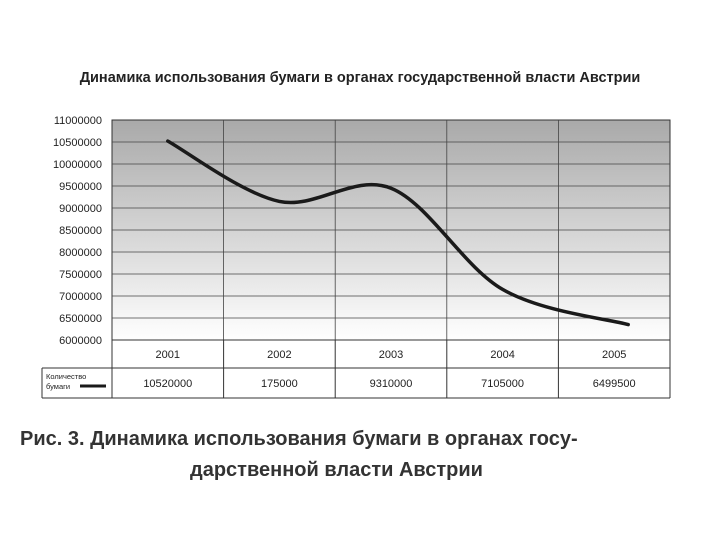 The width and height of the screenshot is (720, 540). What do you see at coordinates (391, 384) in the screenshot?
I see `table-value: 9310000` at bounding box center [391, 384].